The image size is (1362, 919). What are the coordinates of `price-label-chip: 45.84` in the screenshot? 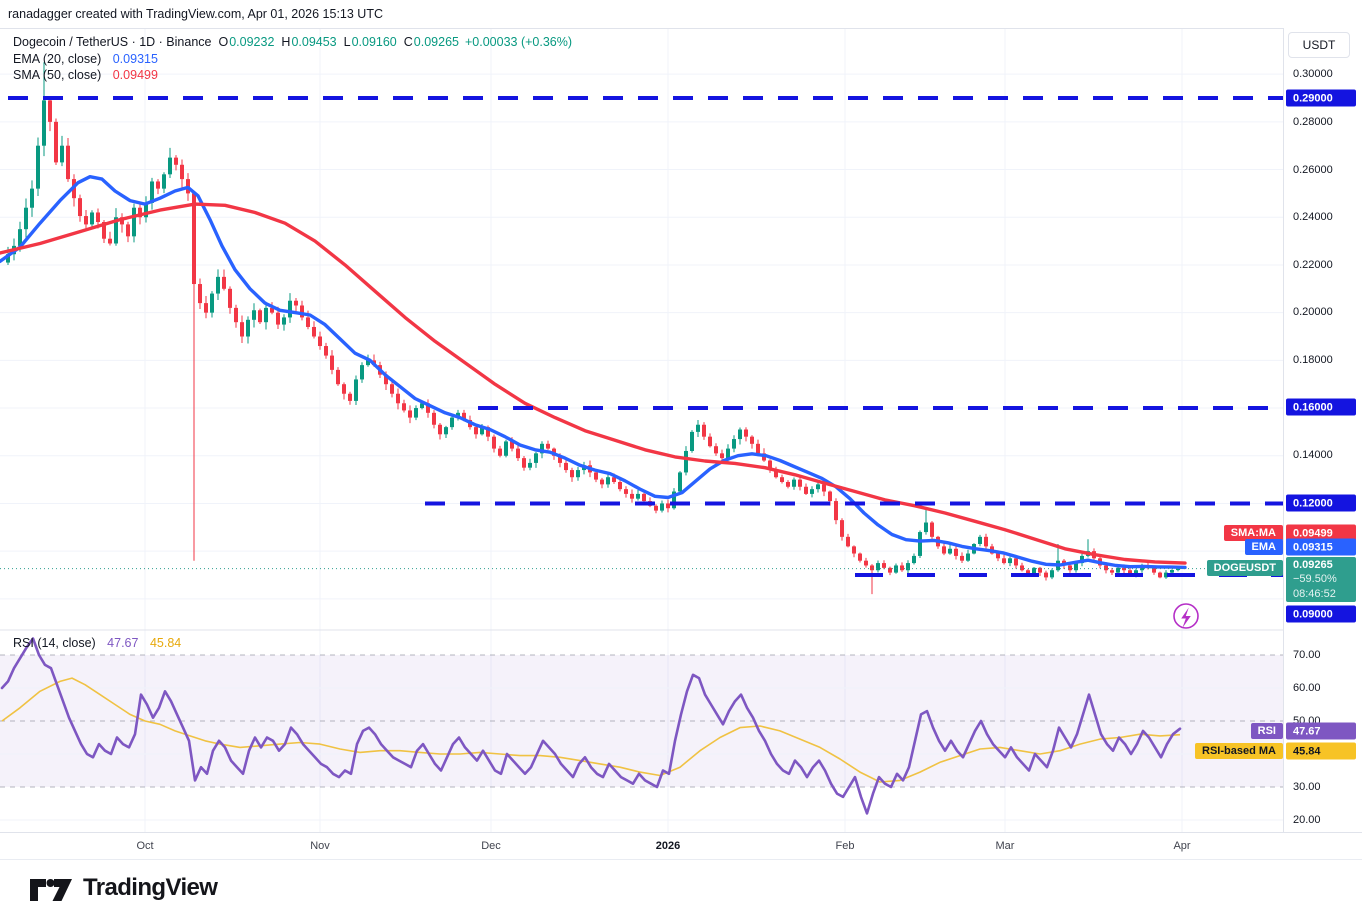 It's located at (1321, 751).